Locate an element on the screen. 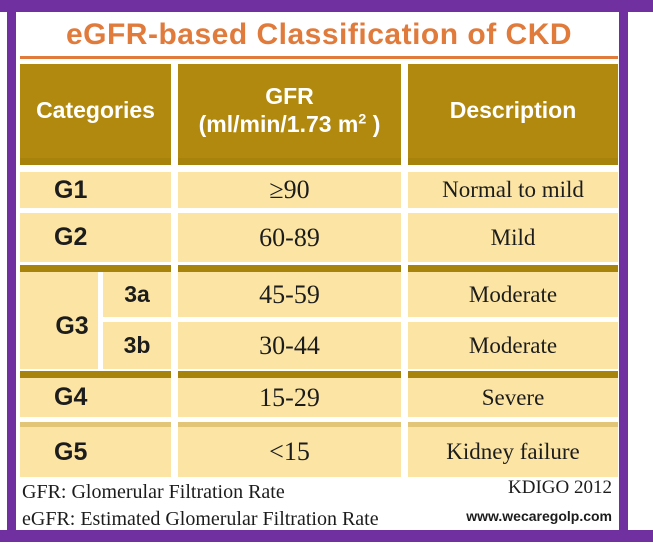 The image size is (653, 549). website-url: www.wecaregolp.com is located at coordinates (539, 516).